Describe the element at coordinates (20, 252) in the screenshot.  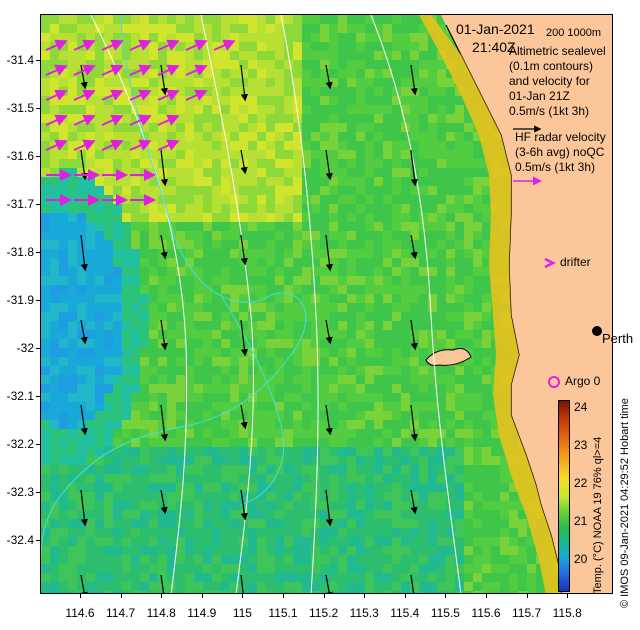
I see `y-tick-label: -31.8` at that location.